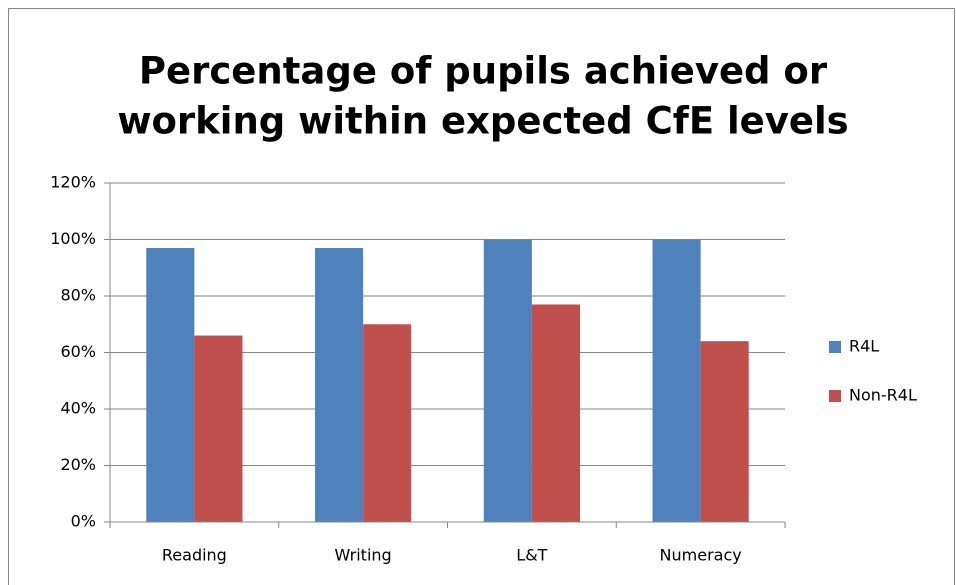  Describe the element at coordinates (78, 295) in the screenshot. I see `y-tick-label: 80%` at that location.